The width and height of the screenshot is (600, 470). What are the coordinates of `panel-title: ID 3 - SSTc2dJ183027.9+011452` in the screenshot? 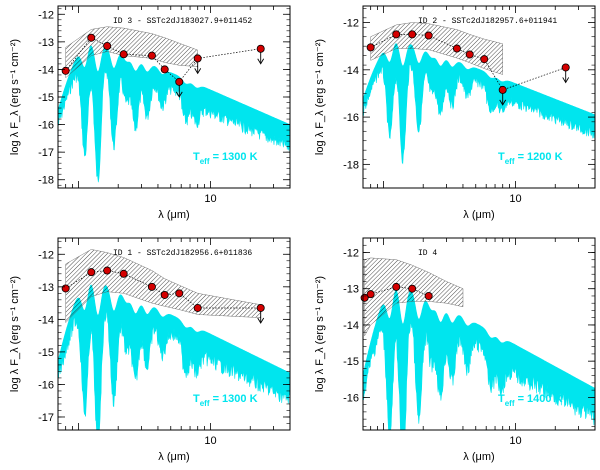 It's located at (182, 21).